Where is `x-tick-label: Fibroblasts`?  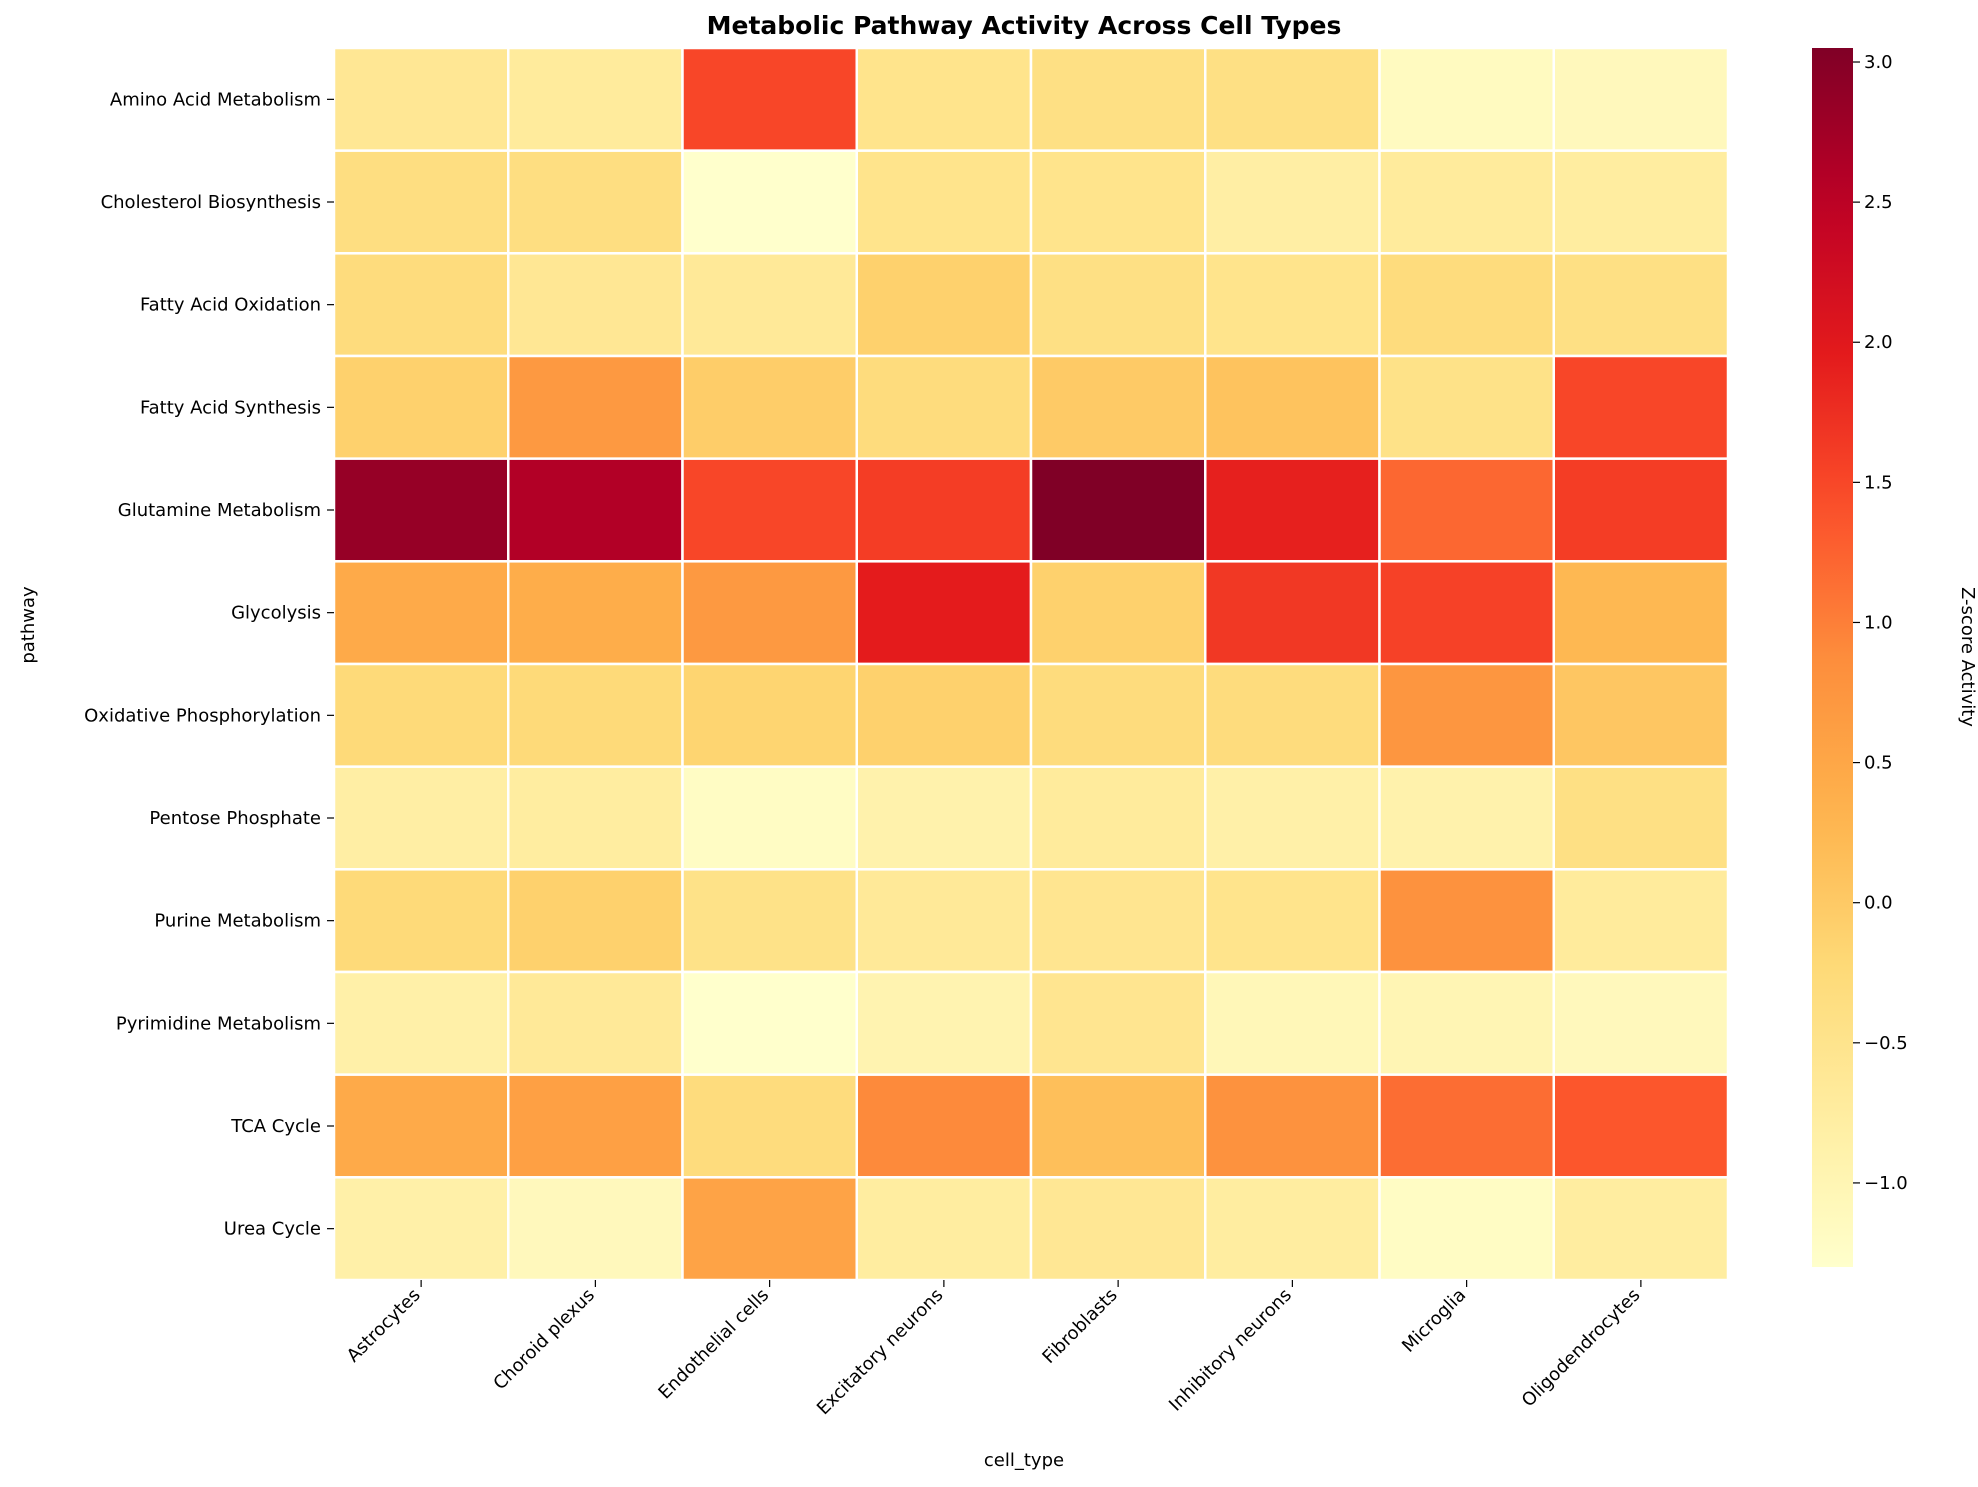
x-tick-label: Fibroblasts is located at coordinates (1079, 1326).